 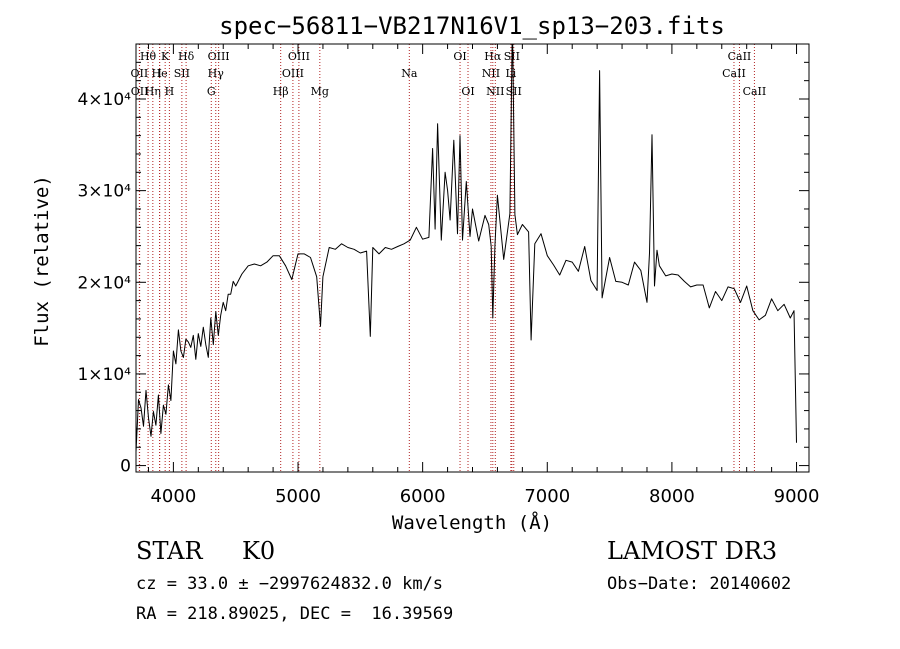 What do you see at coordinates (104, 192) in the screenshot?
I see `y-tick-label-3: 3×10⁴` at bounding box center [104, 192].